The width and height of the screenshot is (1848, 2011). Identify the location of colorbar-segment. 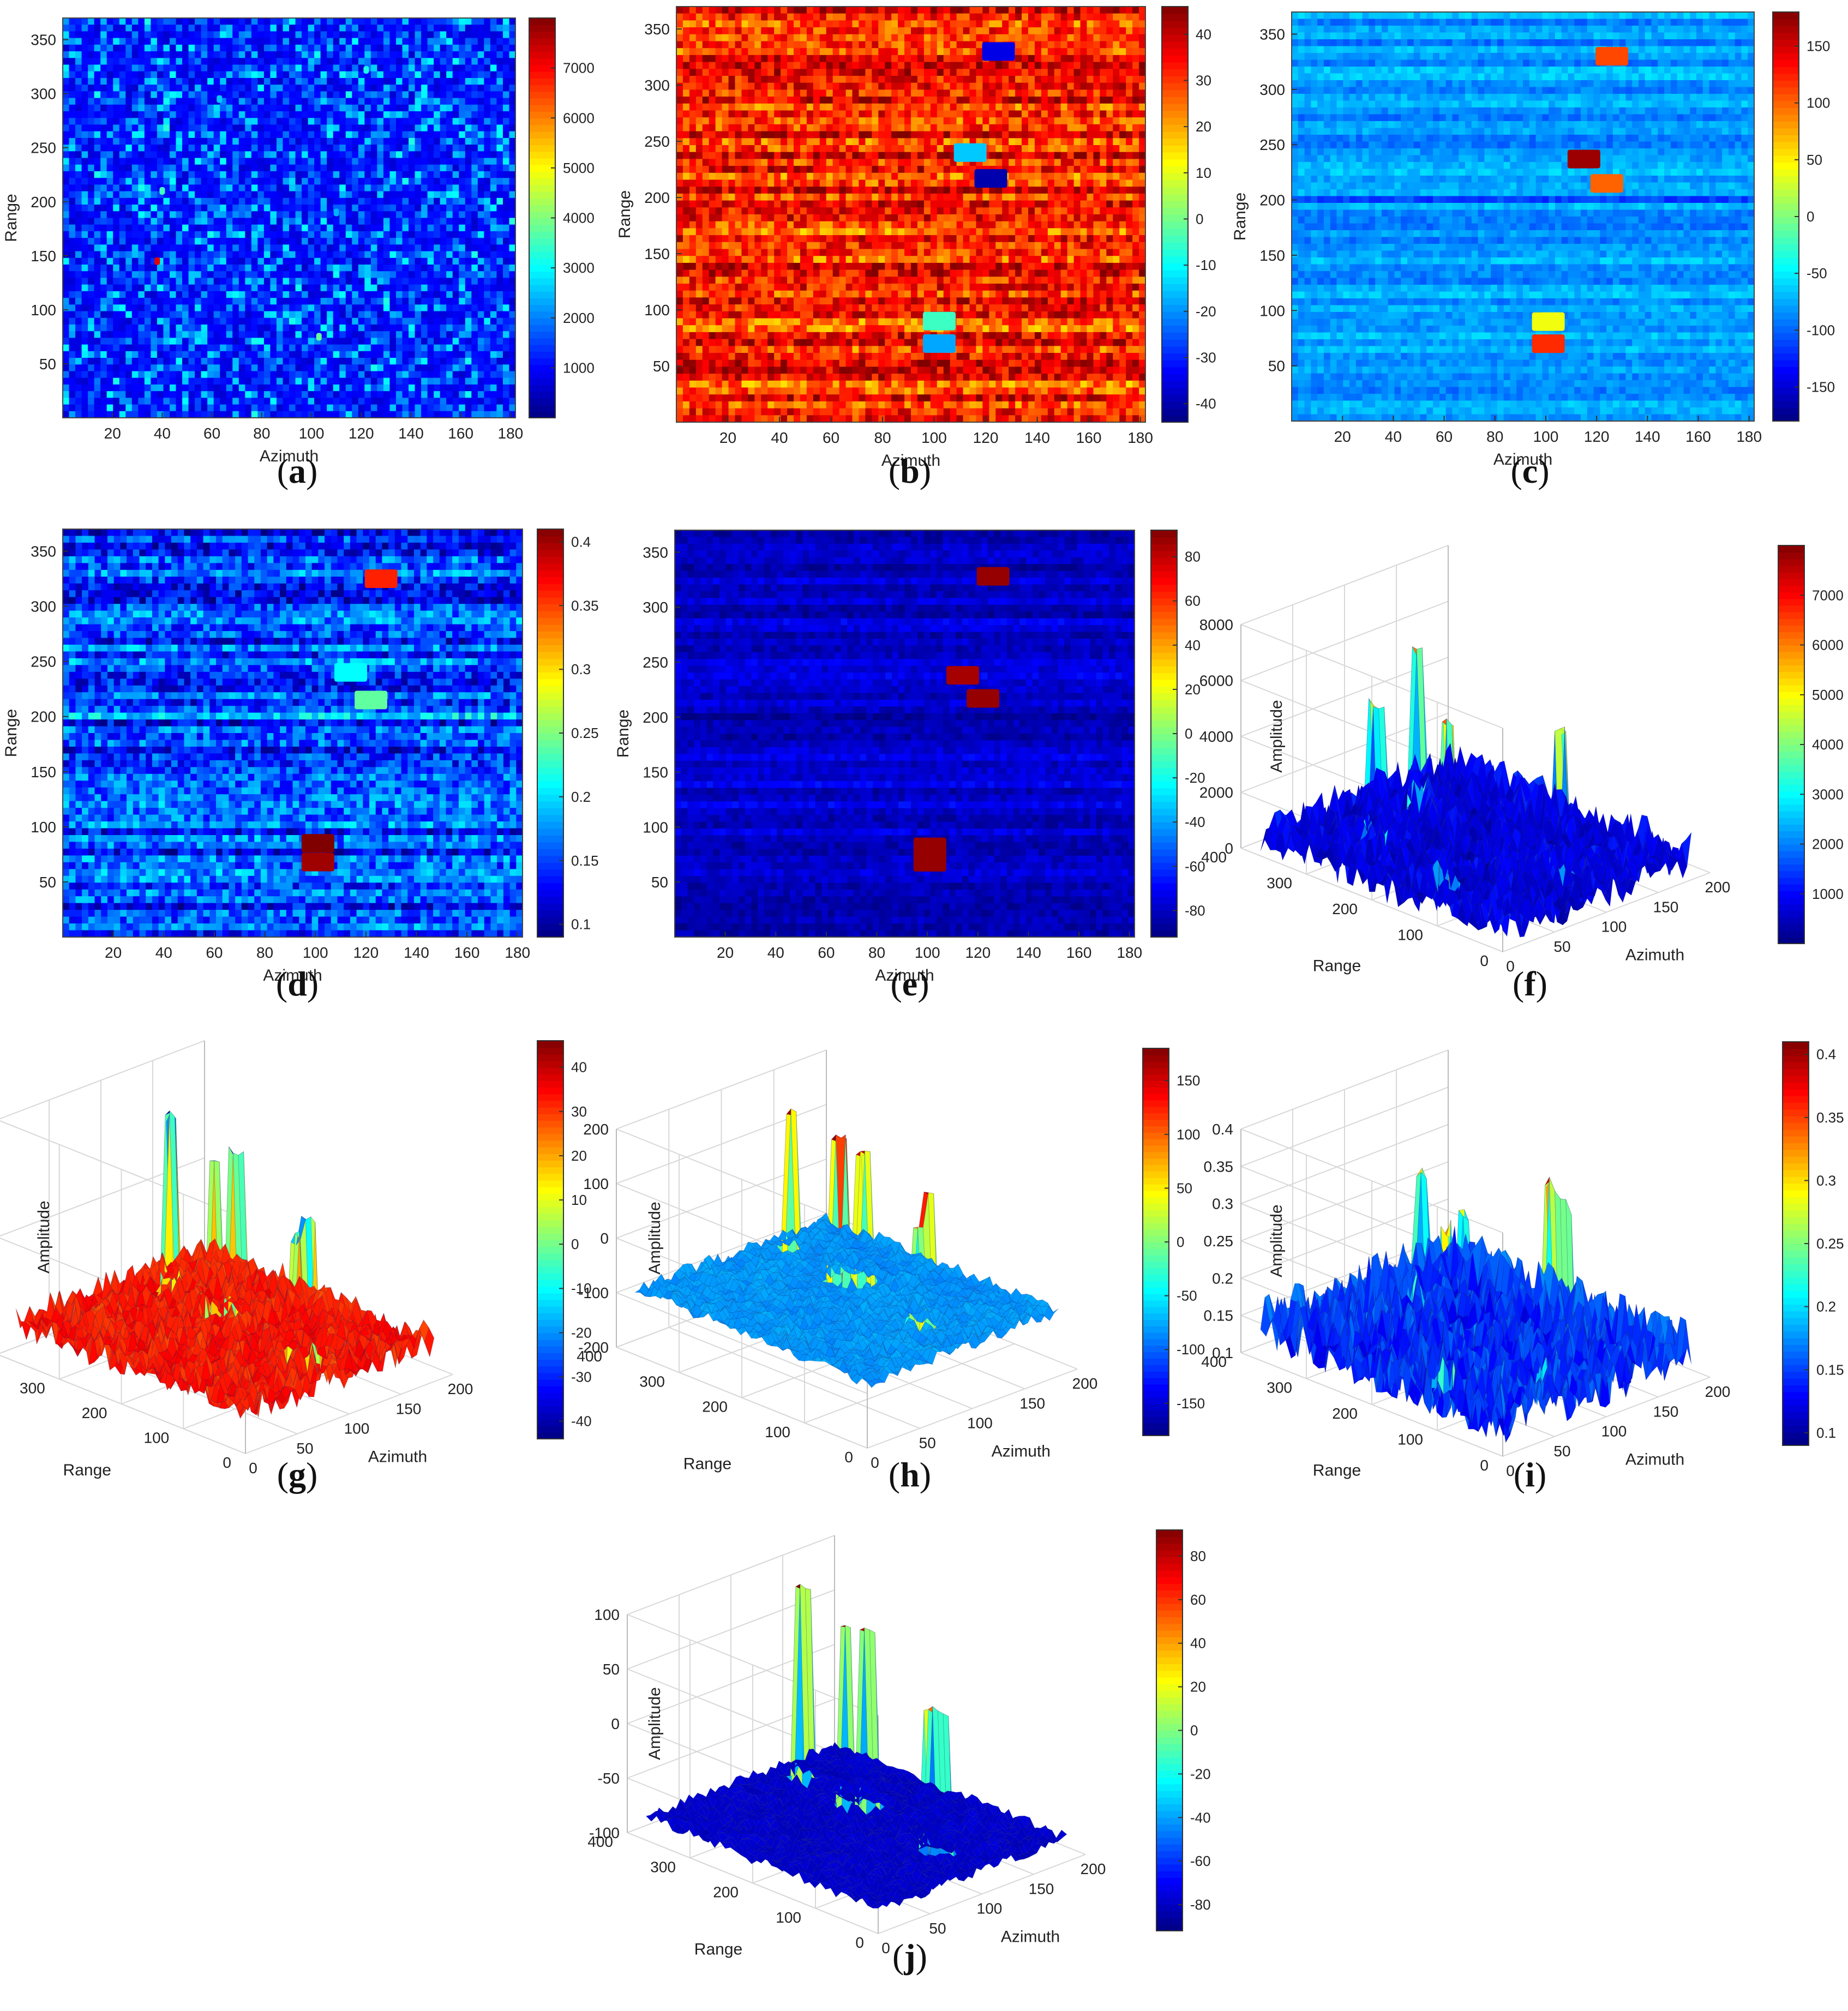
(542, 68).